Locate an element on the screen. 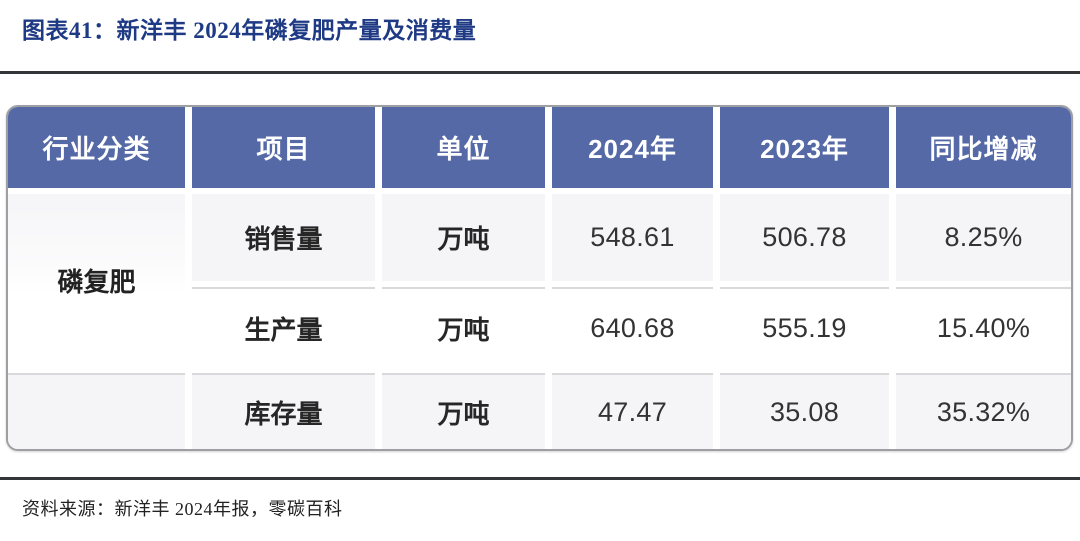  row-sales-yoy: 8.25% is located at coordinates (983, 237).